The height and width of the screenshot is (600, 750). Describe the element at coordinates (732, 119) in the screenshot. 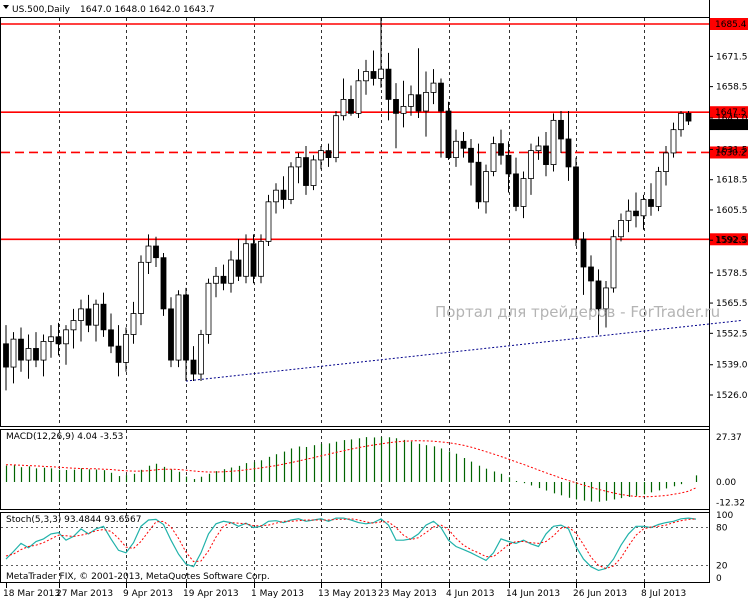

I see `y-tick-label: 1645.0` at that location.